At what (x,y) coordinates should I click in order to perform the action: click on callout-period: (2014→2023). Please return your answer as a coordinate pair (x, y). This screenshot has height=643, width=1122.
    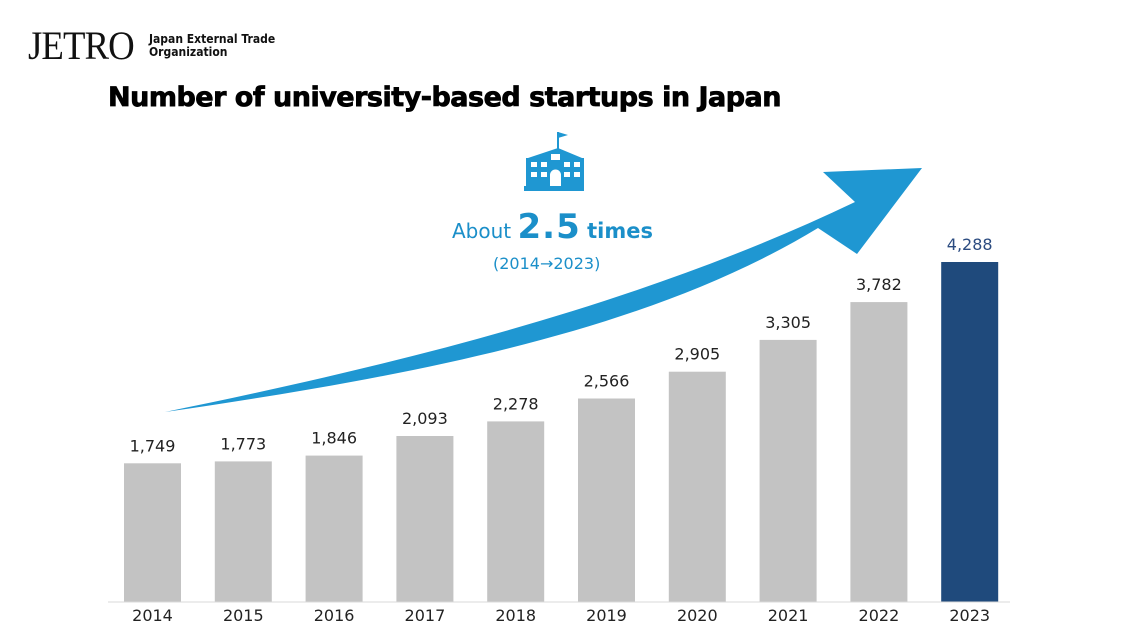
    Looking at the image, I should click on (547, 263).